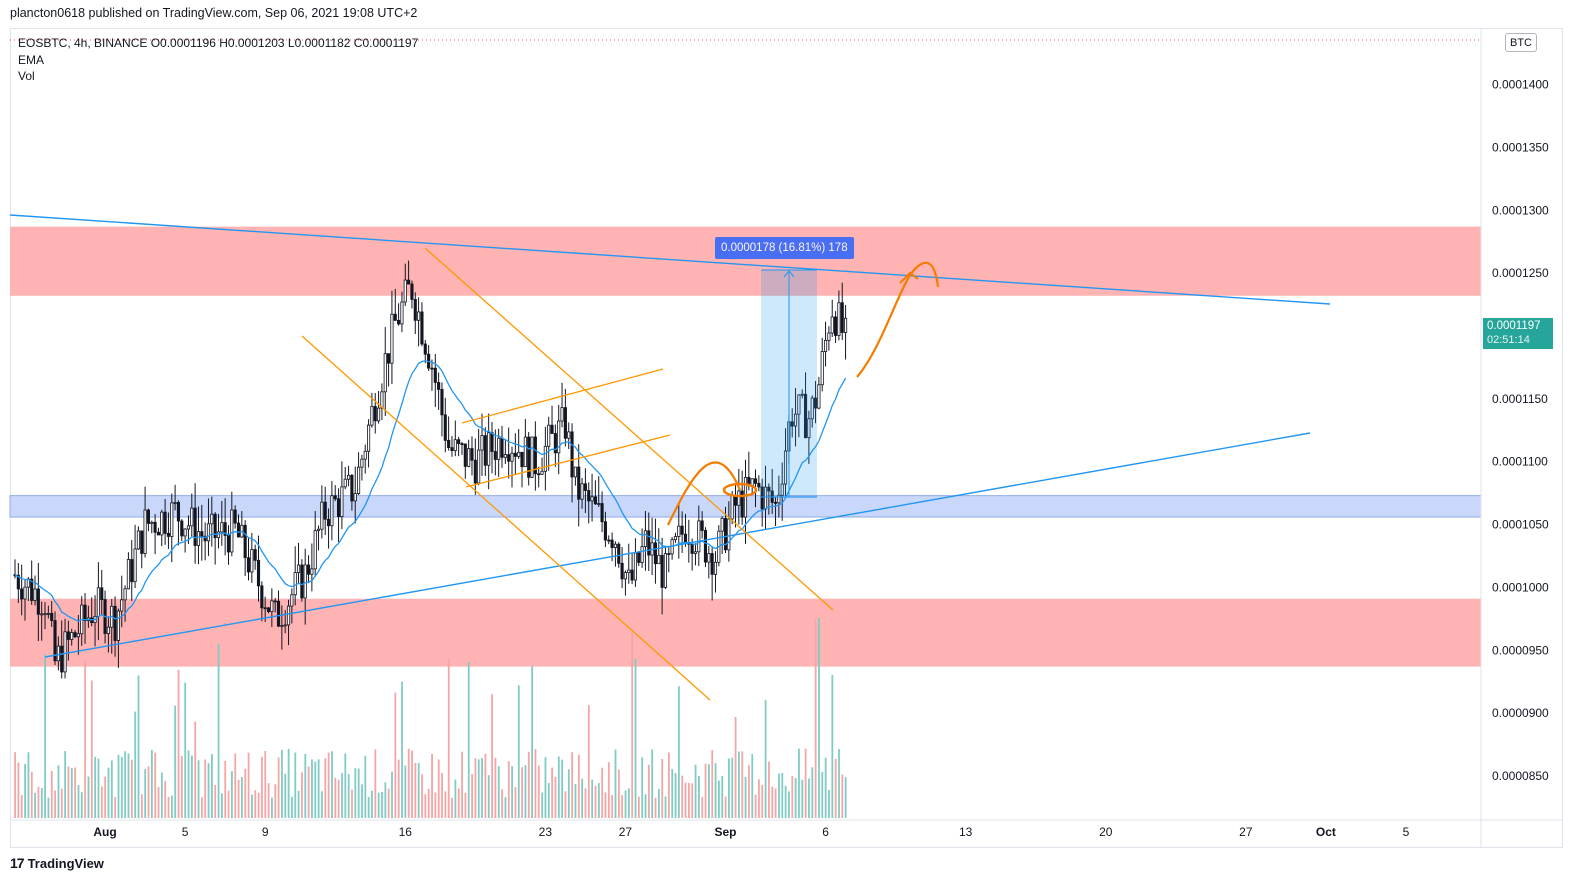 This screenshot has width=1575, height=885. I want to click on indicator-vol-label: Vol, so click(26, 76).